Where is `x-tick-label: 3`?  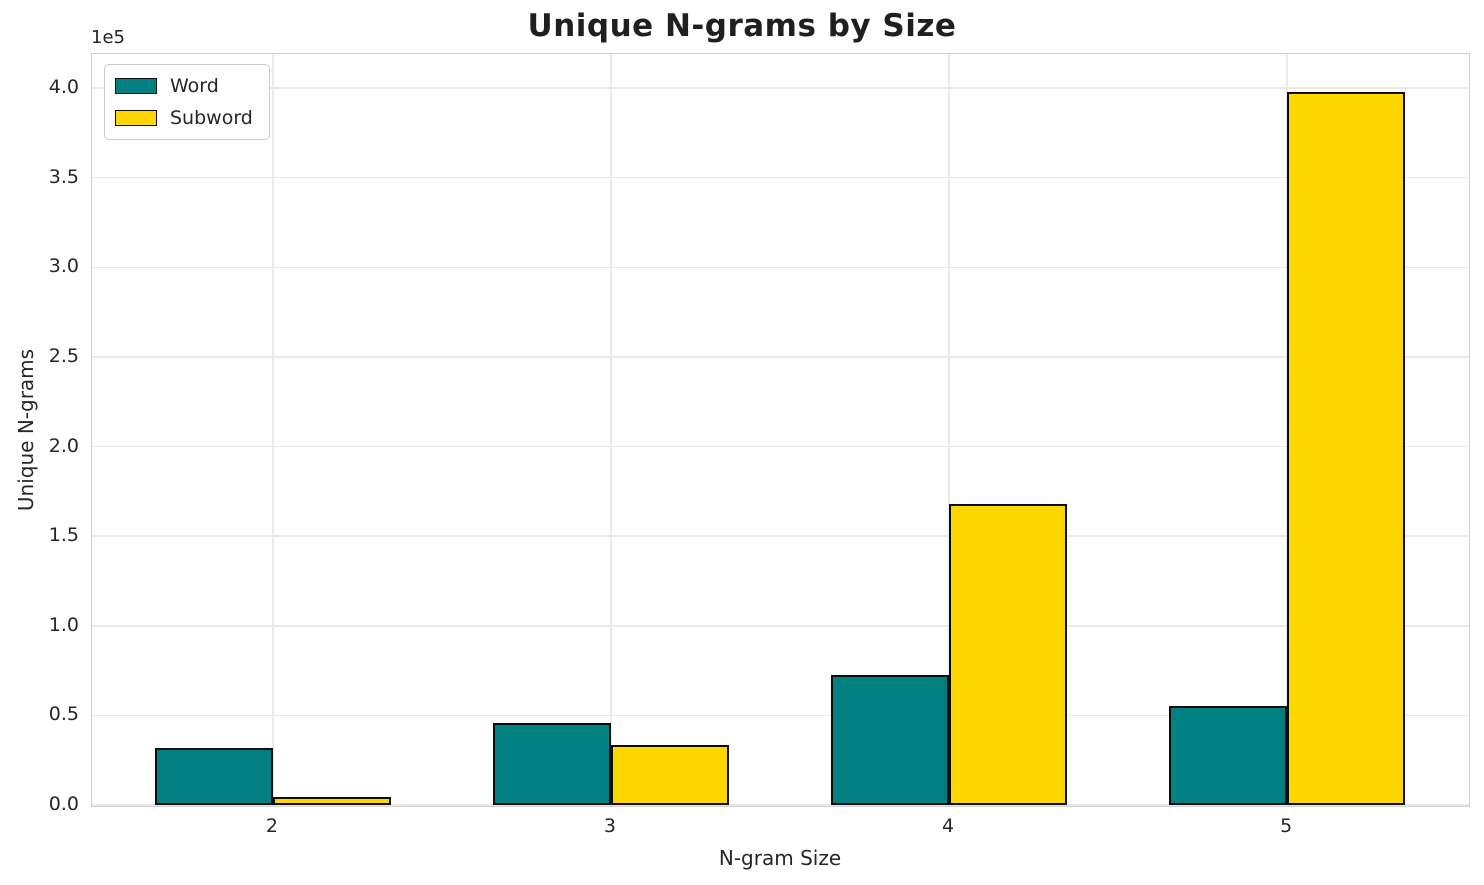 x-tick-label: 3 is located at coordinates (609, 826).